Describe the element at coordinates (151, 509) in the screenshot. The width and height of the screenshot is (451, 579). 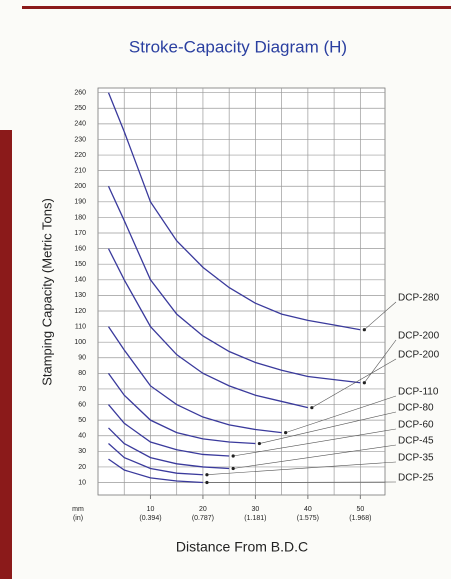
I see `x-tick-label: 10` at that location.